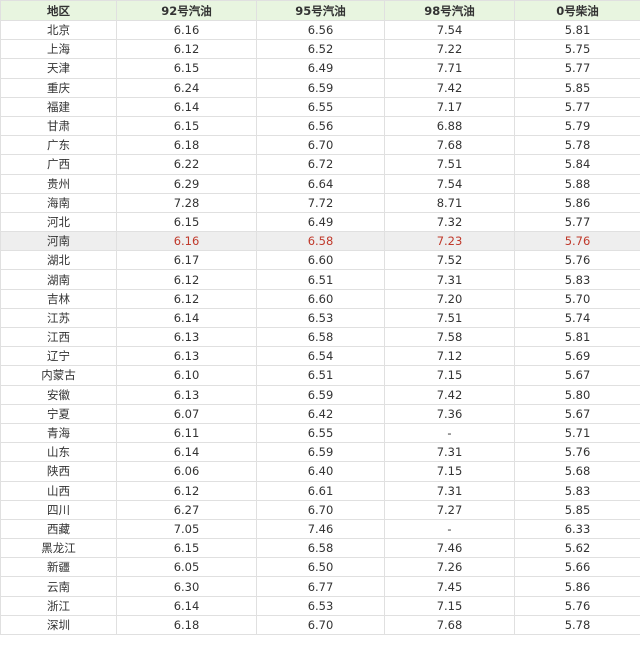 This screenshot has height=648, width=640. I want to click on price-0-diesel-cell: 5.77, so click(577, 68).